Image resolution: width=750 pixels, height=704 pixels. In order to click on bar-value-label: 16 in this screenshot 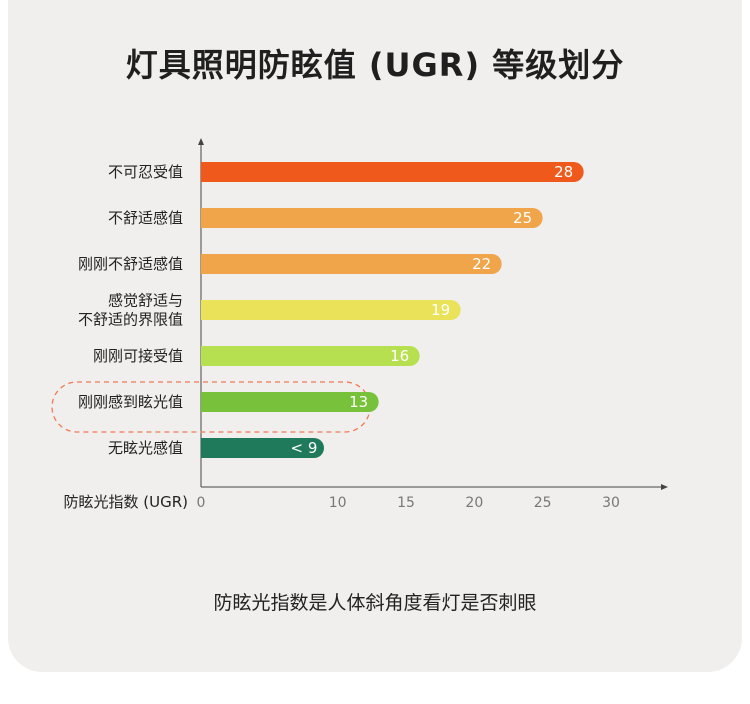, I will do `click(399, 356)`.